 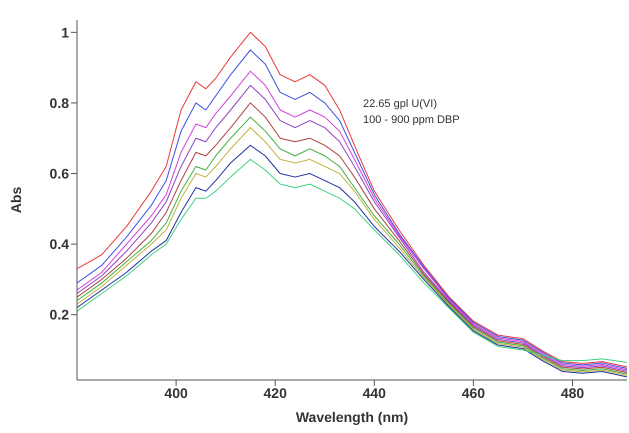 What do you see at coordinates (352, 417) in the screenshot?
I see `x-axis-title: Wavelength (nm)` at bounding box center [352, 417].